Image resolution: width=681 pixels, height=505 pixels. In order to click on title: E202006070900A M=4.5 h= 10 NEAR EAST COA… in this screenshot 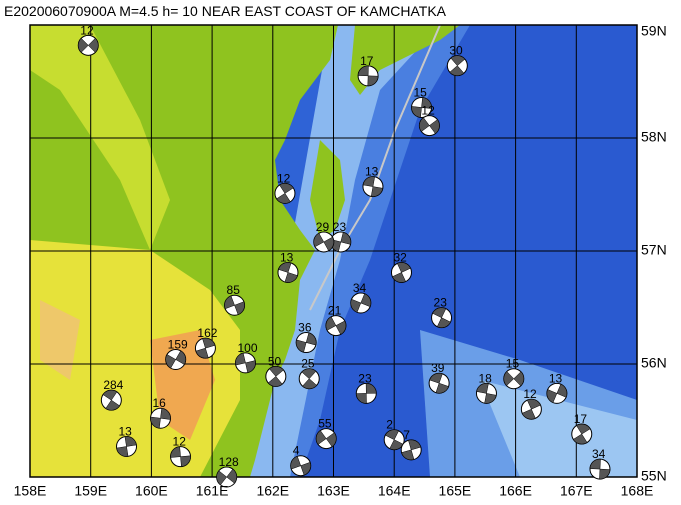, I will do `click(225, 11)`.